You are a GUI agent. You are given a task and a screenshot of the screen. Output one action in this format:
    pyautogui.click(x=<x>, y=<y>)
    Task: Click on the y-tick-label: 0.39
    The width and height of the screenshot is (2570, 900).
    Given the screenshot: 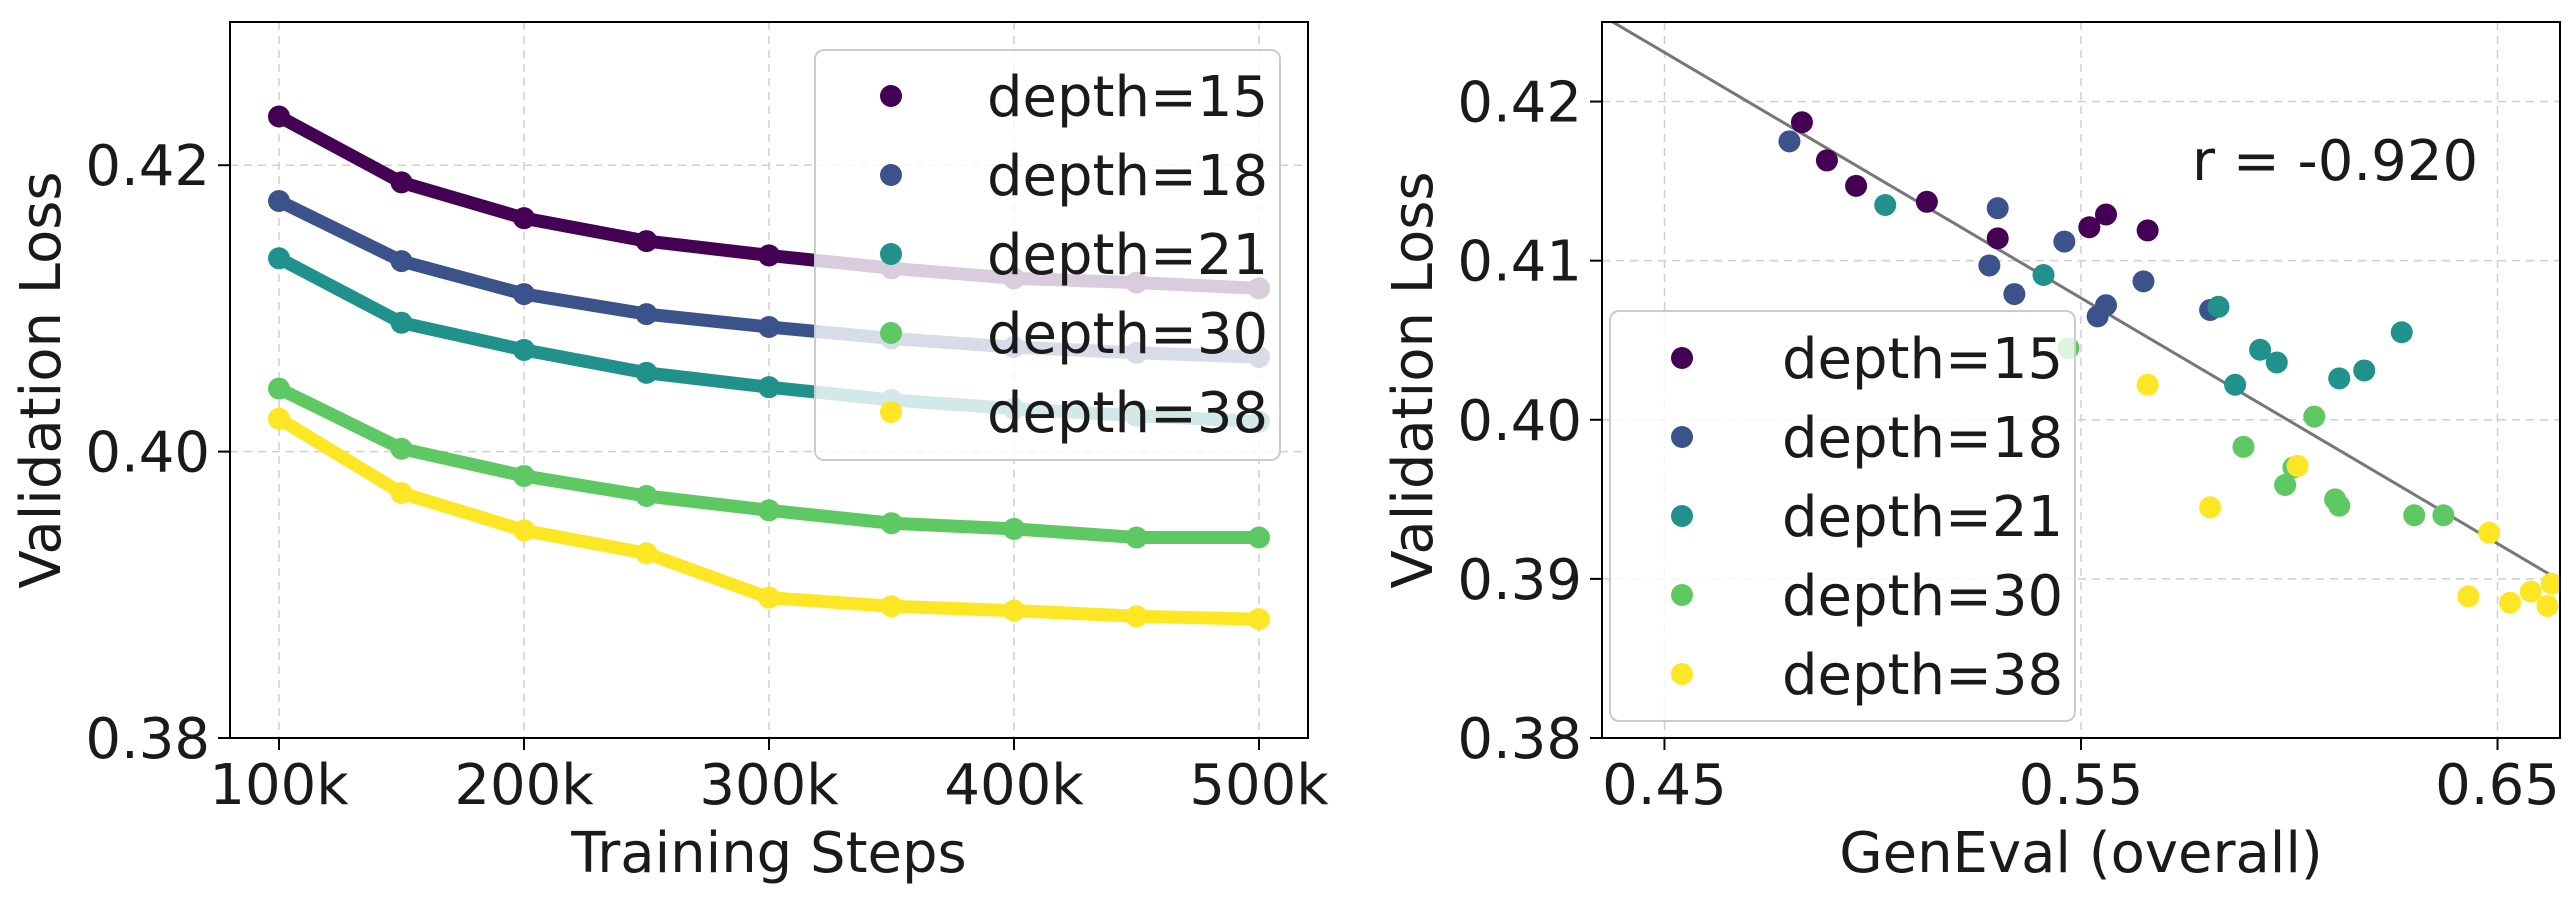 What is the action you would take?
    pyautogui.click(x=1519, y=580)
    